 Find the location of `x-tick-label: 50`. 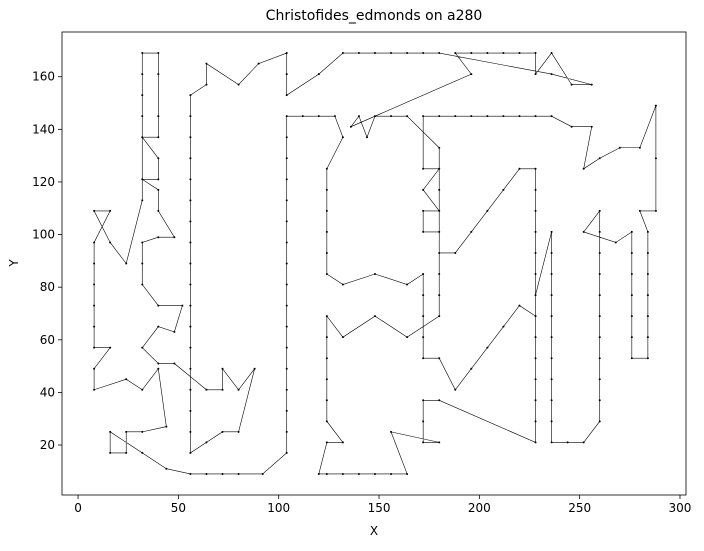

x-tick-label: 50 is located at coordinates (178, 508).